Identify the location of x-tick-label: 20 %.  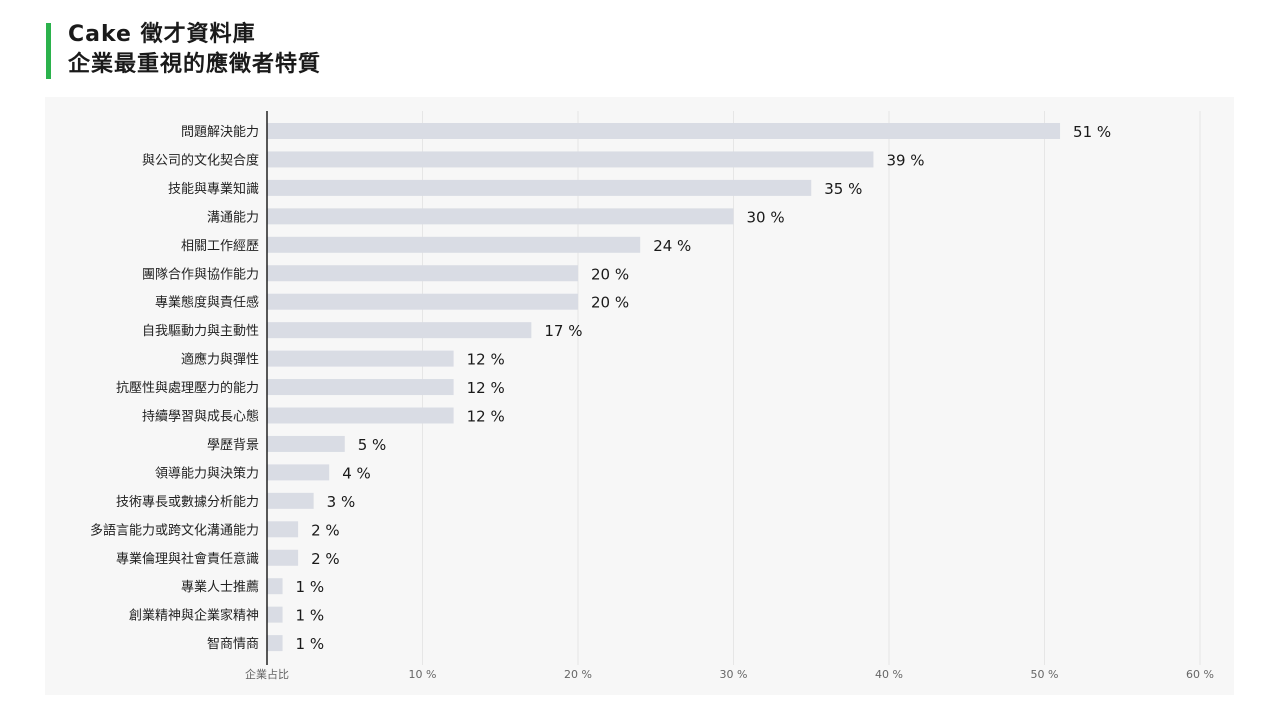
(578, 674).